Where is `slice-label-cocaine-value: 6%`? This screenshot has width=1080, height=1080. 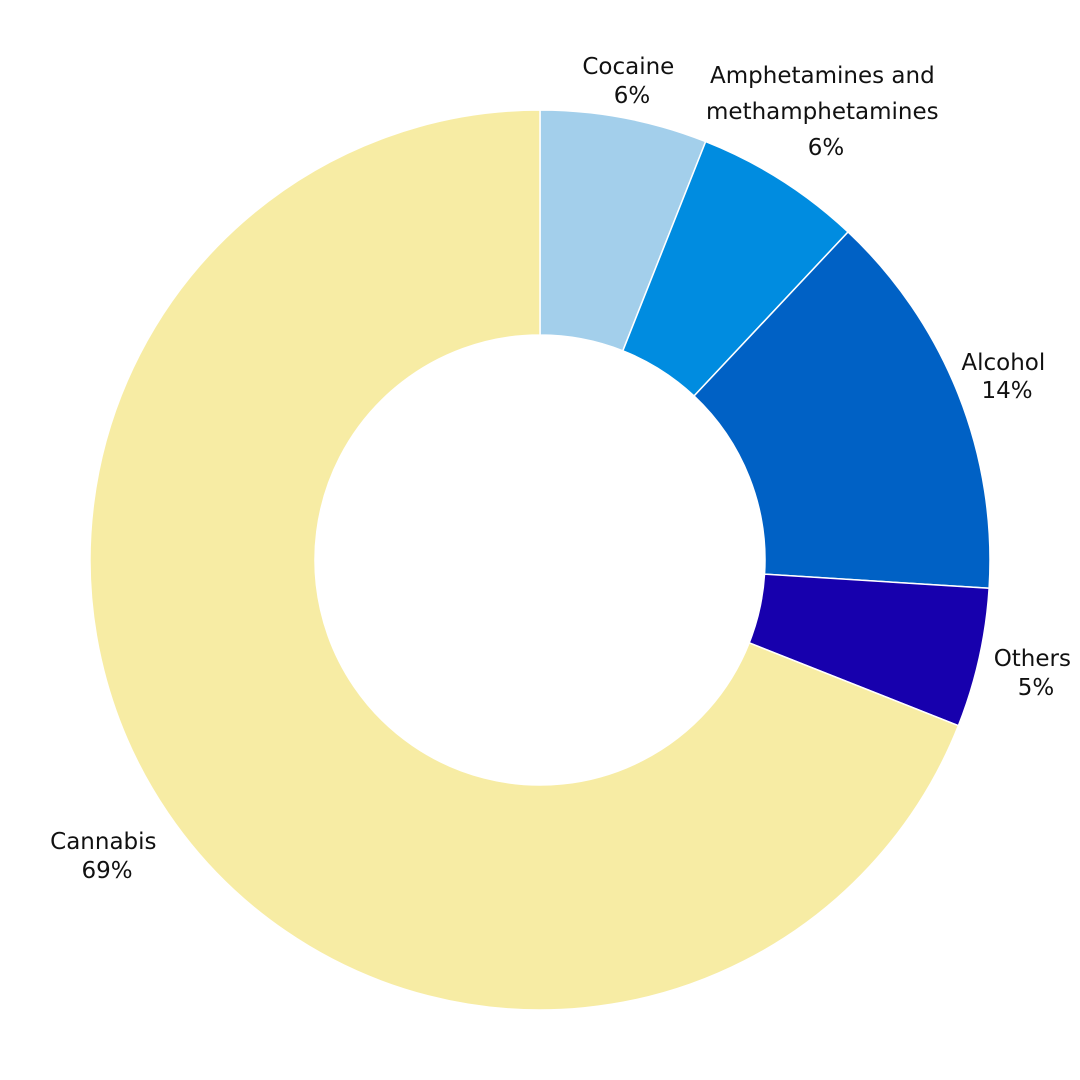
slice-label-cocaine-value: 6% is located at coordinates (632, 96).